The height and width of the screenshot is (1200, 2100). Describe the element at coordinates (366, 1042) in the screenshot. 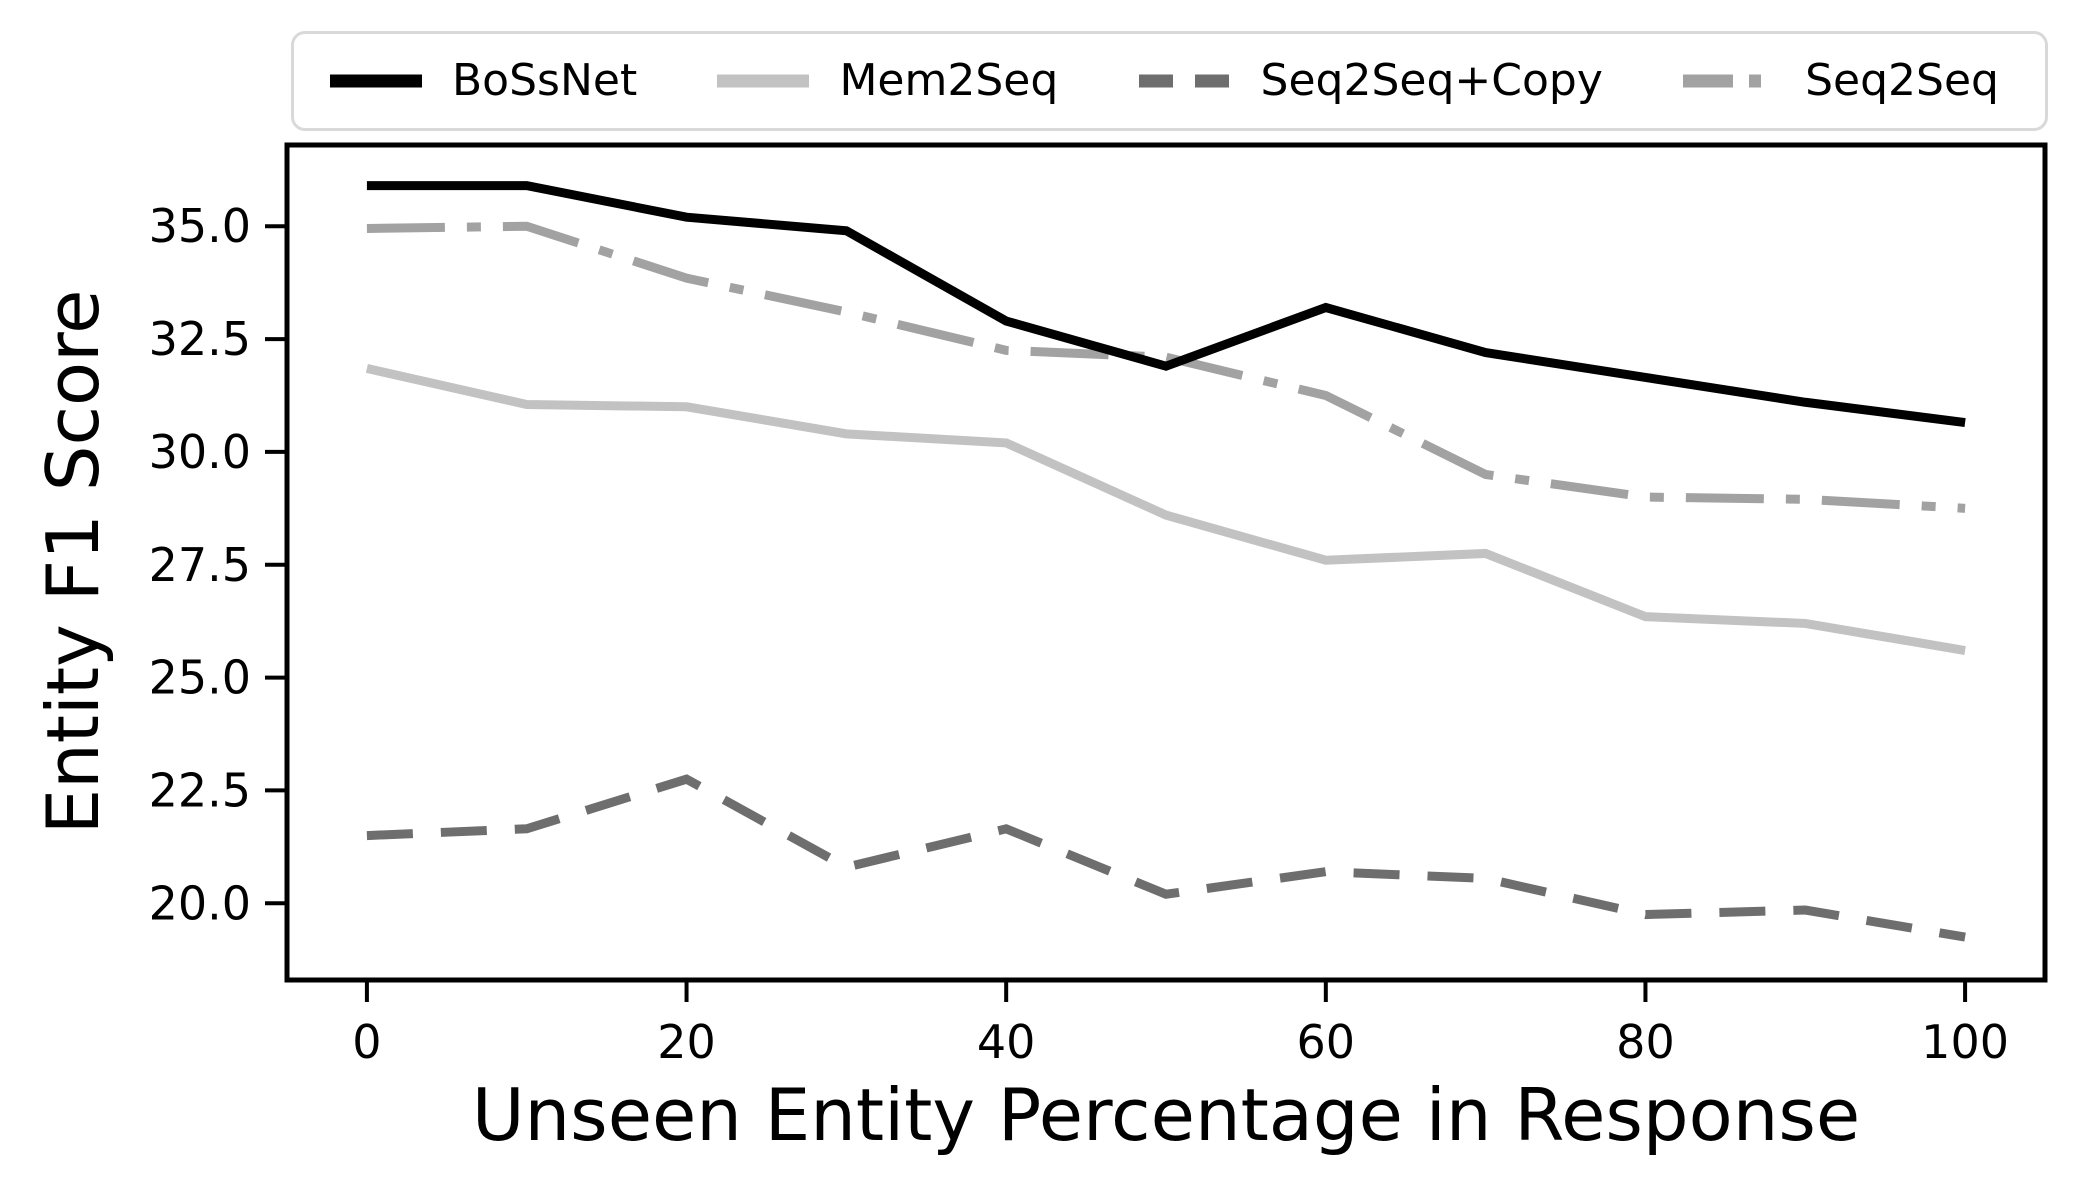

I see `x-tick-label: 0` at that location.